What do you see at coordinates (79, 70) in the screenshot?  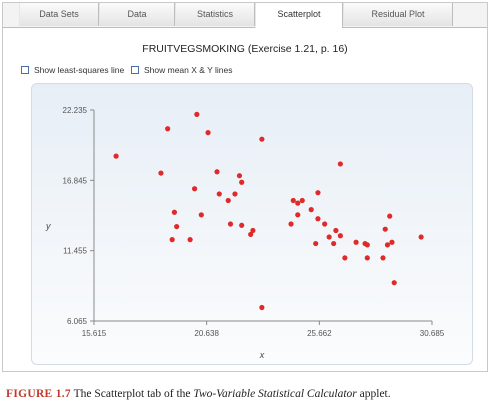 I see `least-squares-label: Show least-squares line` at bounding box center [79, 70].